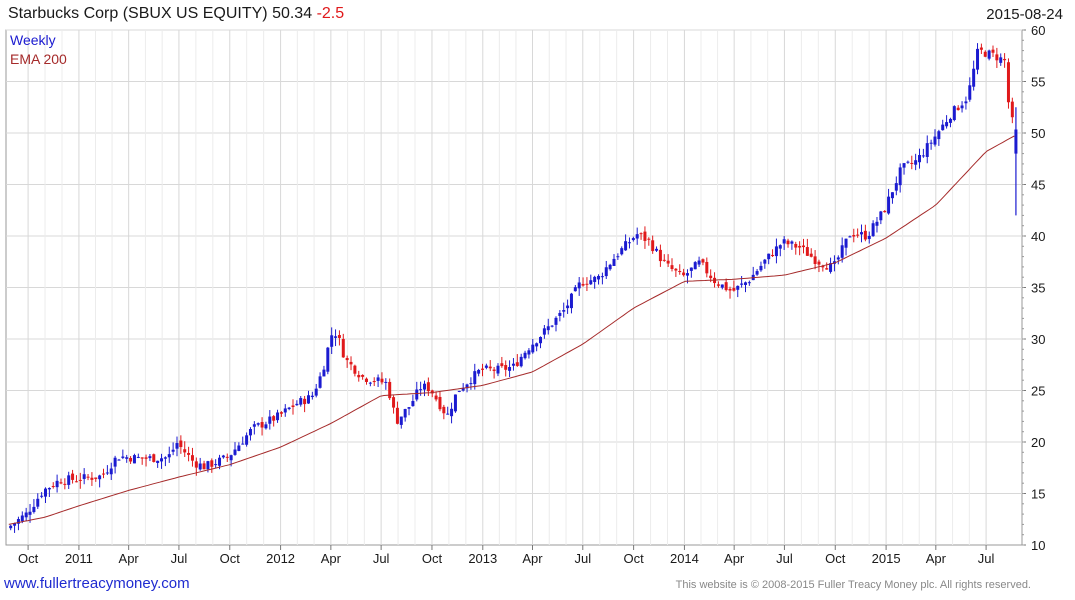 The height and width of the screenshot is (600, 1075). Describe the element at coordinates (97, 583) in the screenshot. I see `website-link: www.fullertreacymoney.com` at that location.